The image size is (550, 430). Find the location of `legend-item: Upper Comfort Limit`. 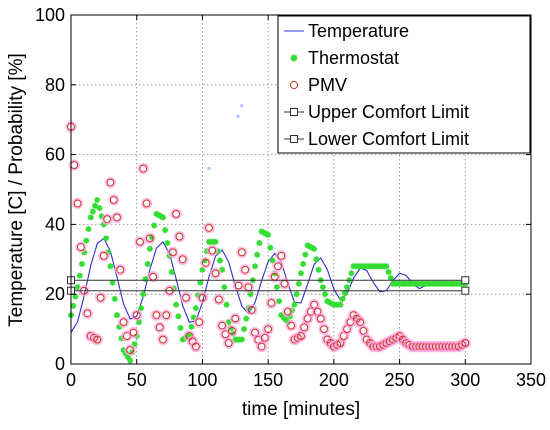

legend-item: Upper Comfort Limit is located at coordinates (376, 112).